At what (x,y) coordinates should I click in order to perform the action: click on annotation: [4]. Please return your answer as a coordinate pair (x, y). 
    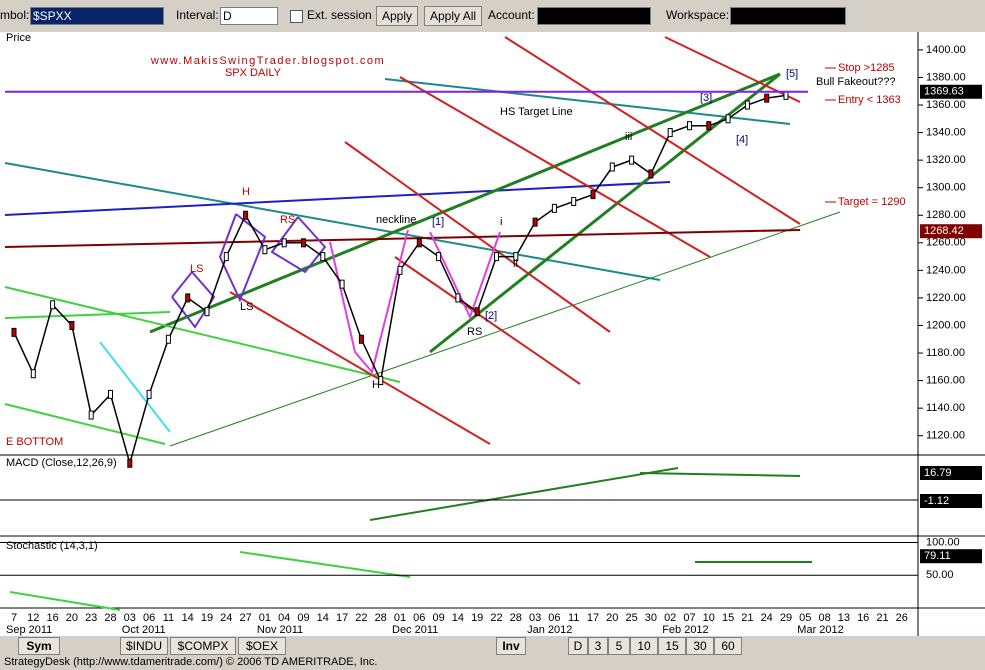
    Looking at the image, I should click on (742, 140).